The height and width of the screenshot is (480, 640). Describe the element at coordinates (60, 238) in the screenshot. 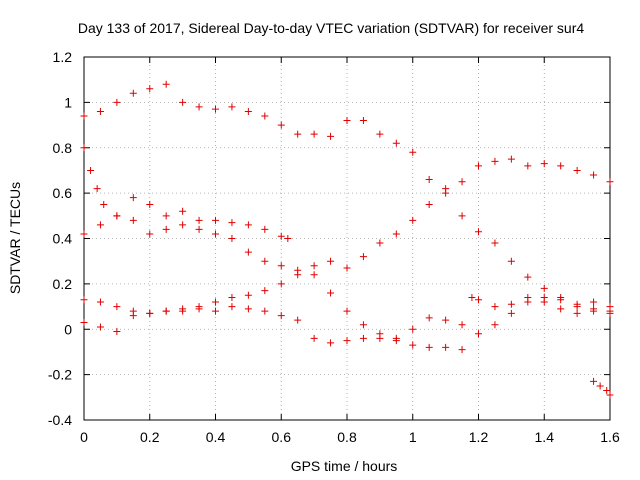

I see `y-tick-labels: -0.4 -0.2 0 0.2 0.4 0.6 0.8 1 1.2` at that location.